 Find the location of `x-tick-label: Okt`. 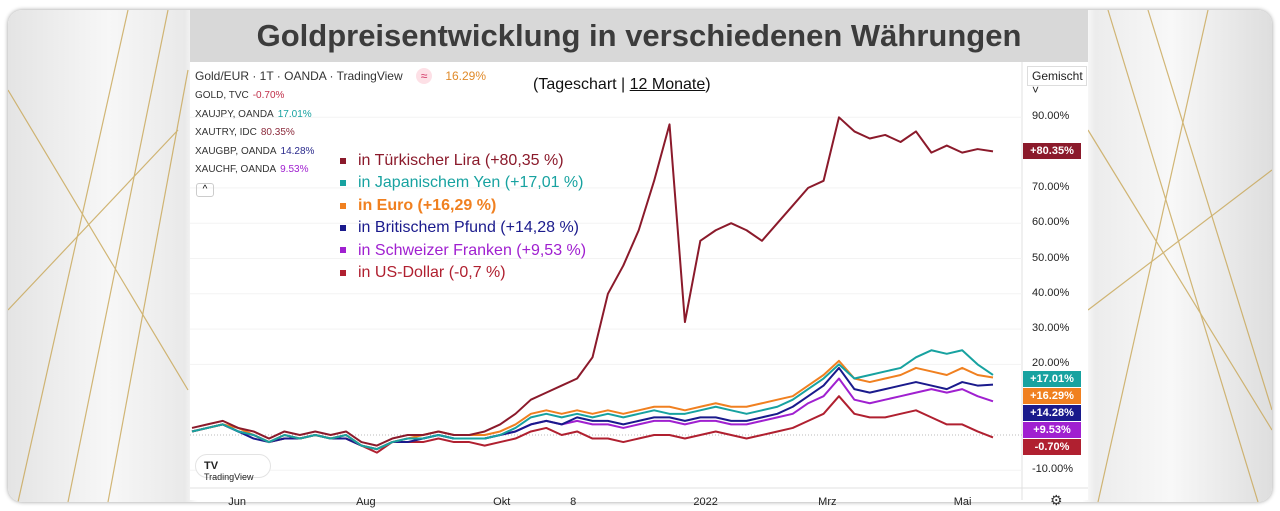

x-tick-label: Okt is located at coordinates (502, 502).